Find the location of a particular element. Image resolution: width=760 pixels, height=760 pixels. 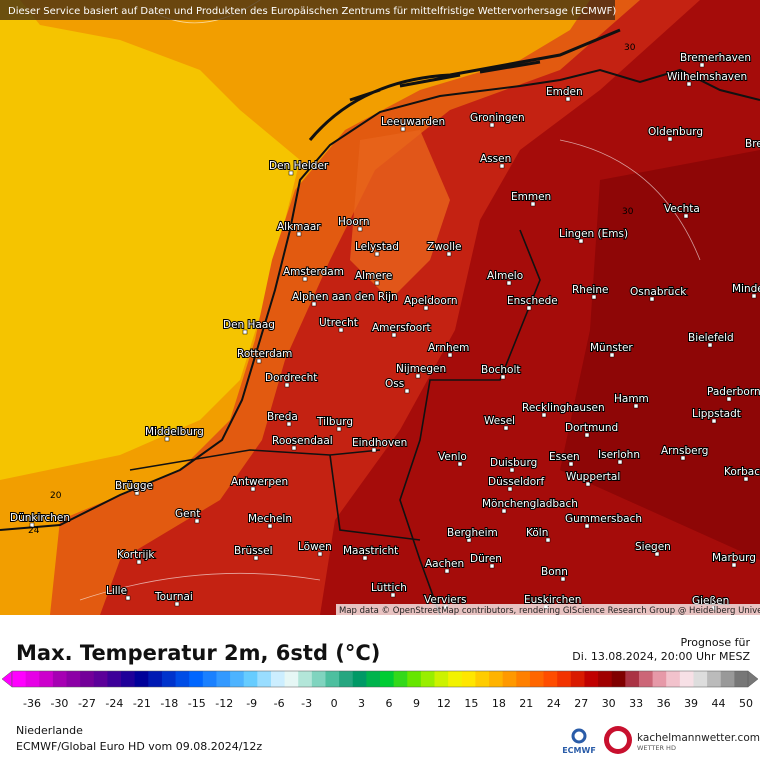

city-label: Utrecht is located at coordinates (338, 323).